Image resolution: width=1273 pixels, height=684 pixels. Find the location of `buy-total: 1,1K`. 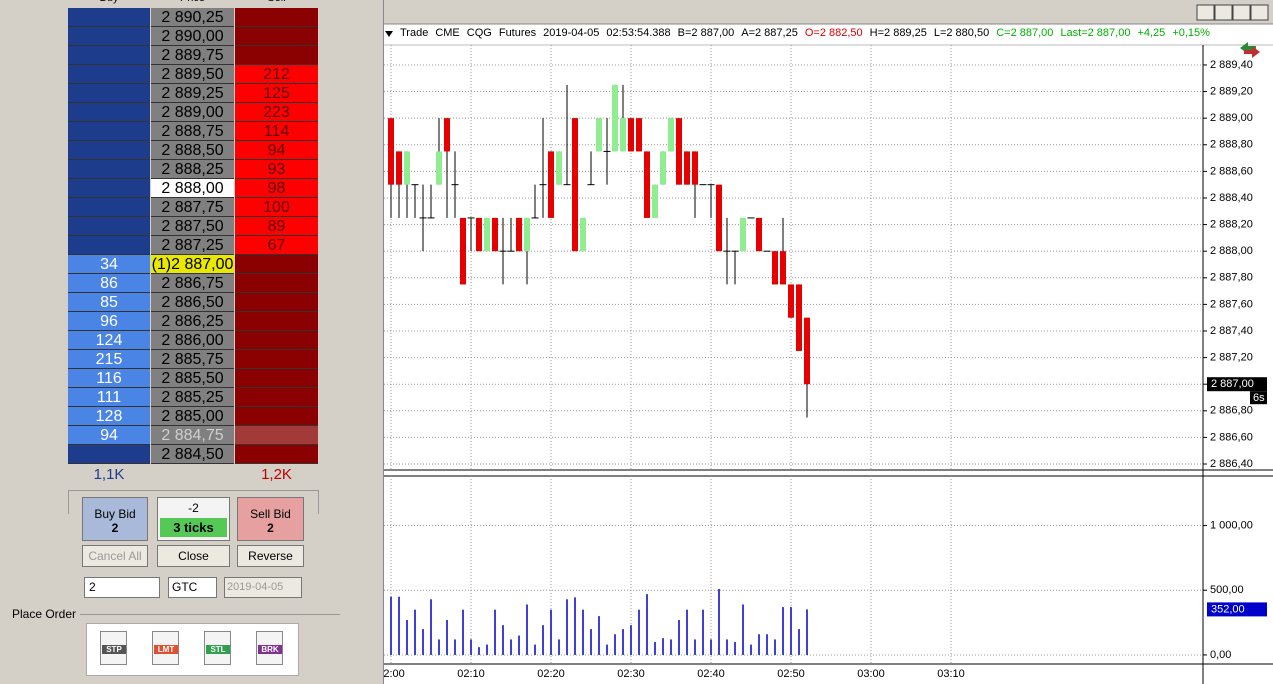

buy-total: 1,1K is located at coordinates (109, 474).